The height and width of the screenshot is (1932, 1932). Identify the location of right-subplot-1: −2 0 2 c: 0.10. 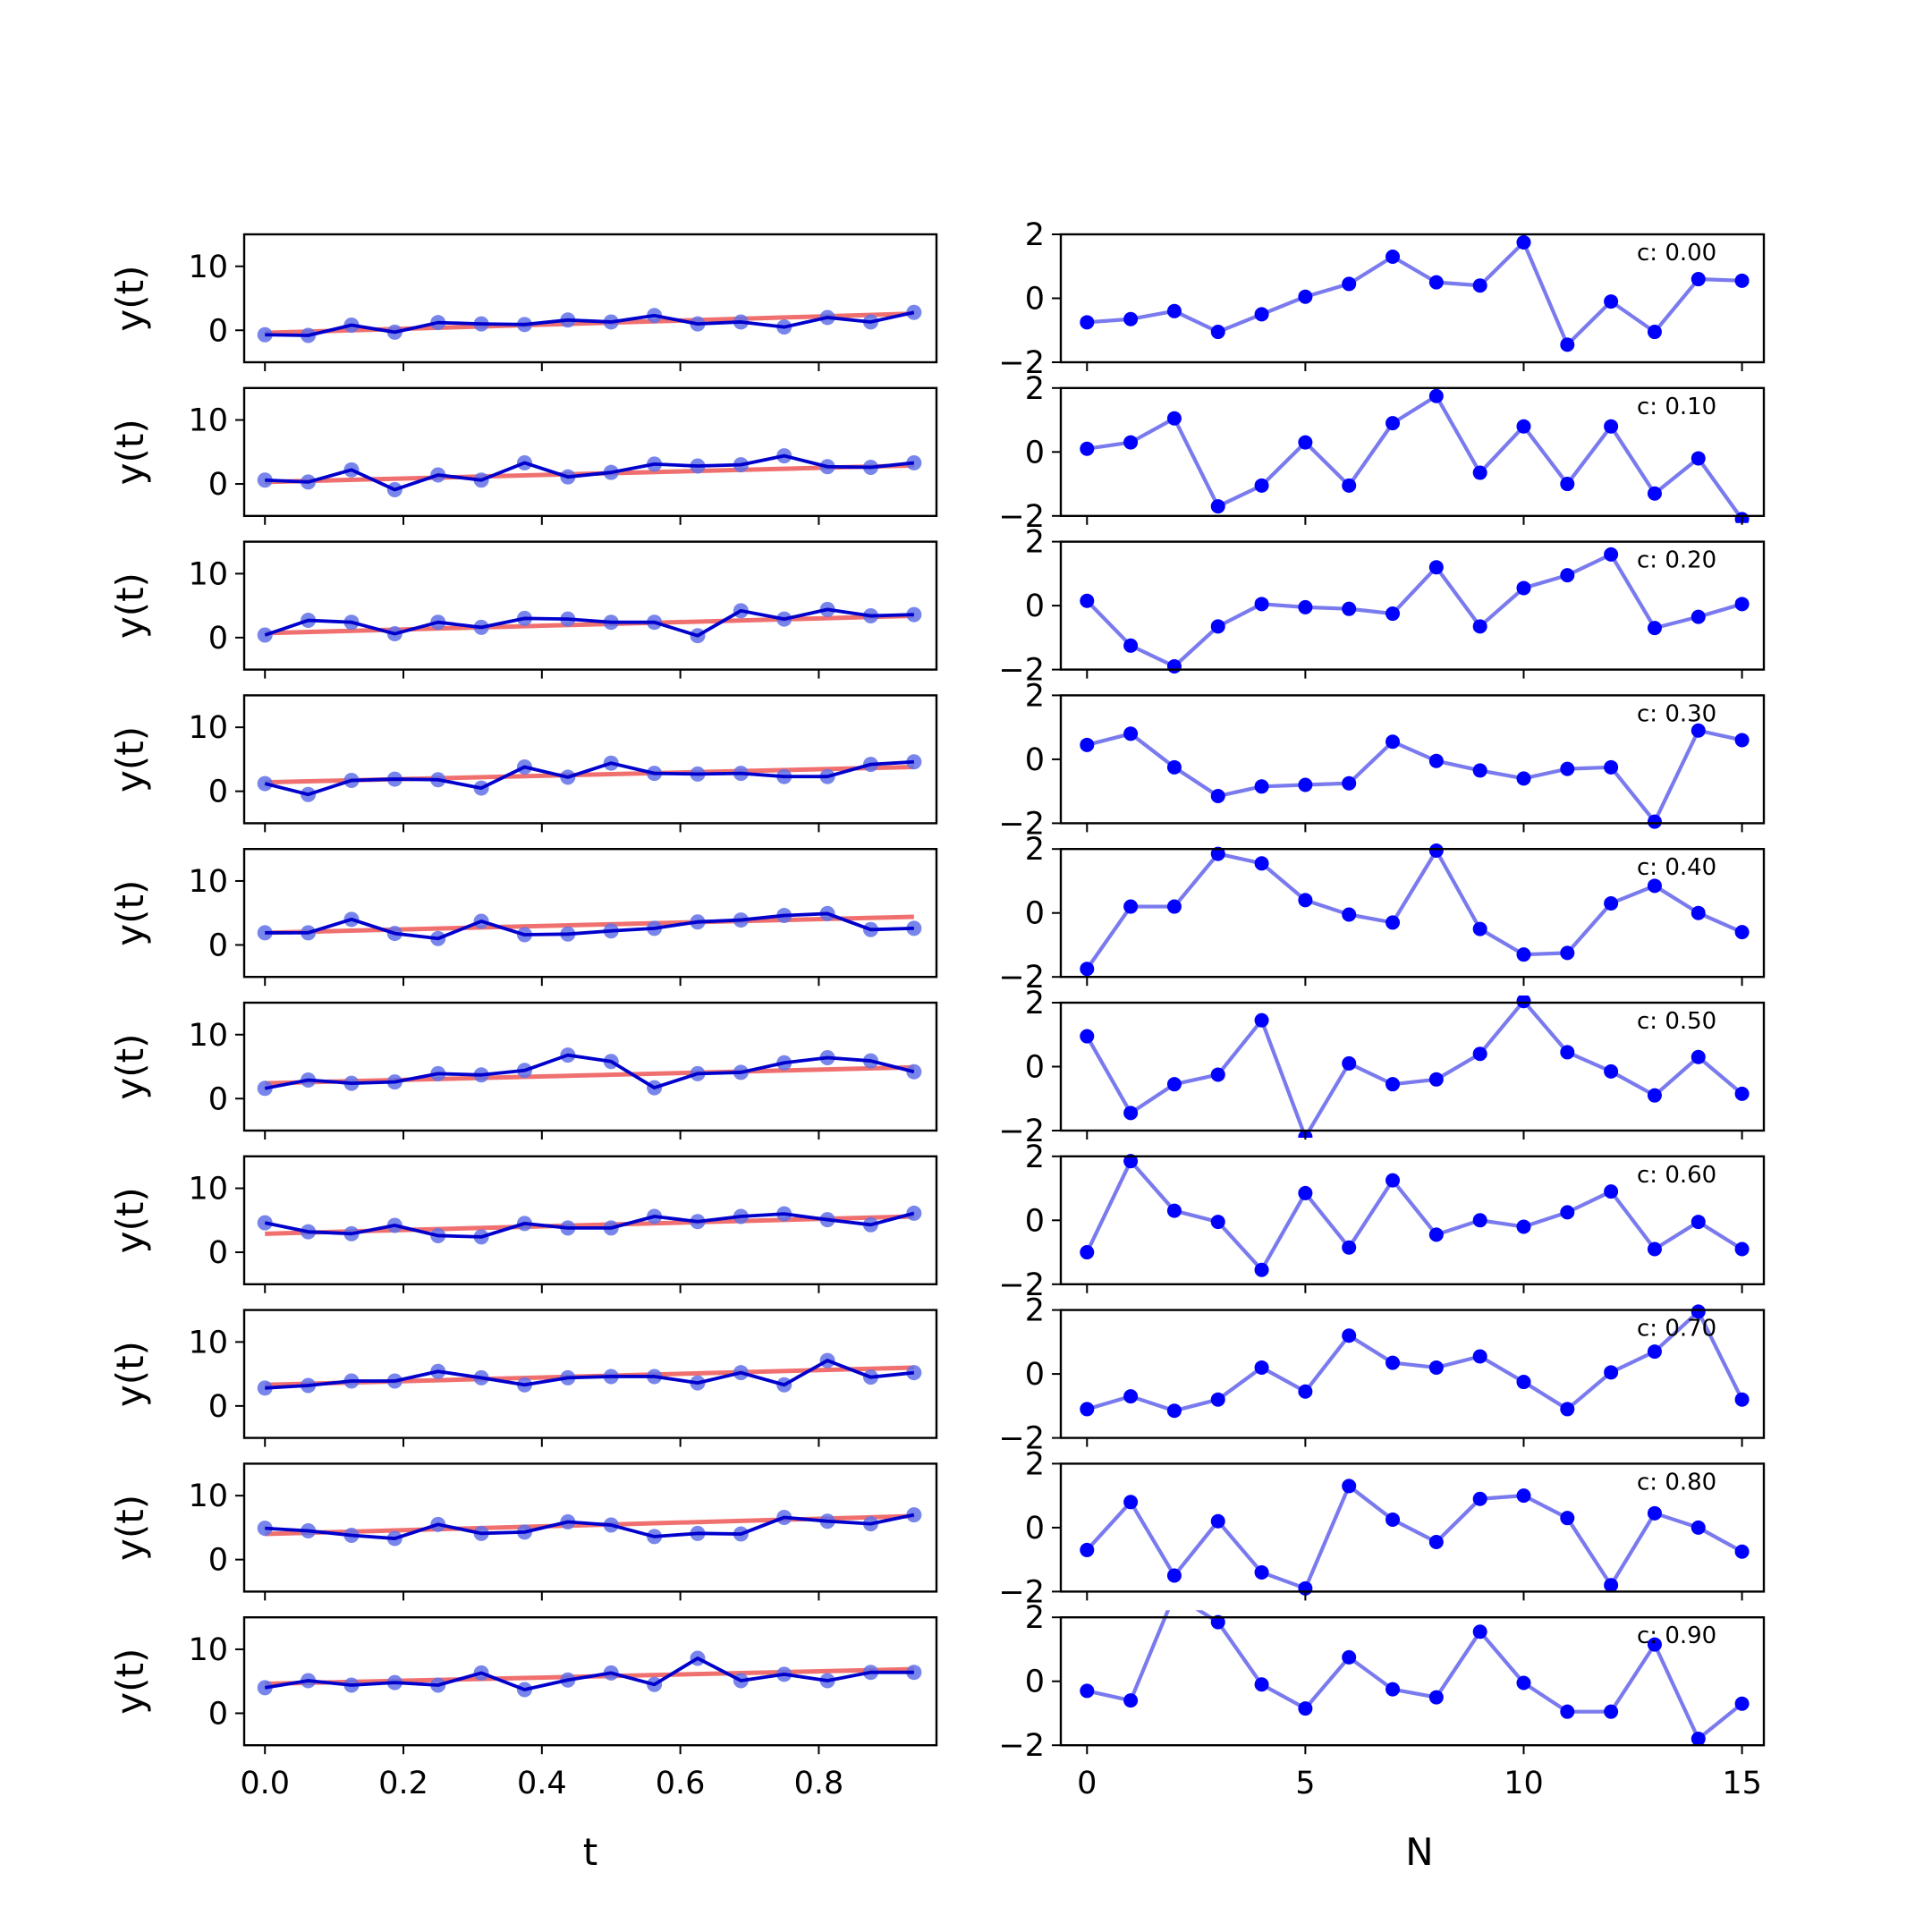
(1382, 453).